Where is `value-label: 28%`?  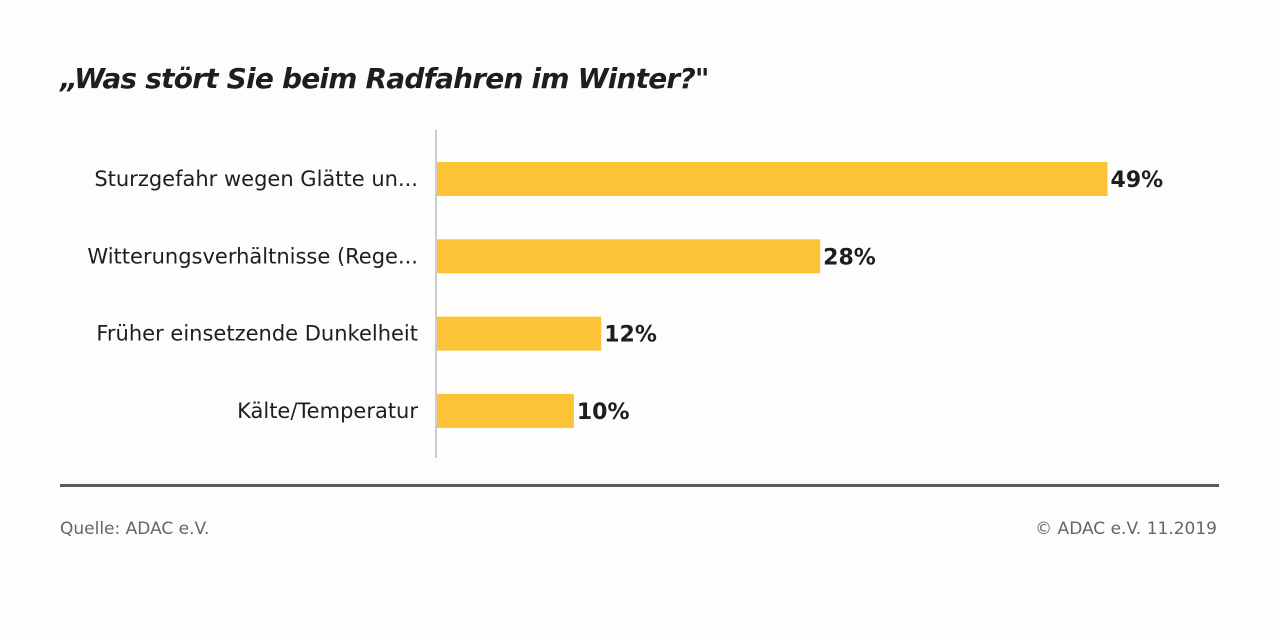
value-label: 28% is located at coordinates (849, 257).